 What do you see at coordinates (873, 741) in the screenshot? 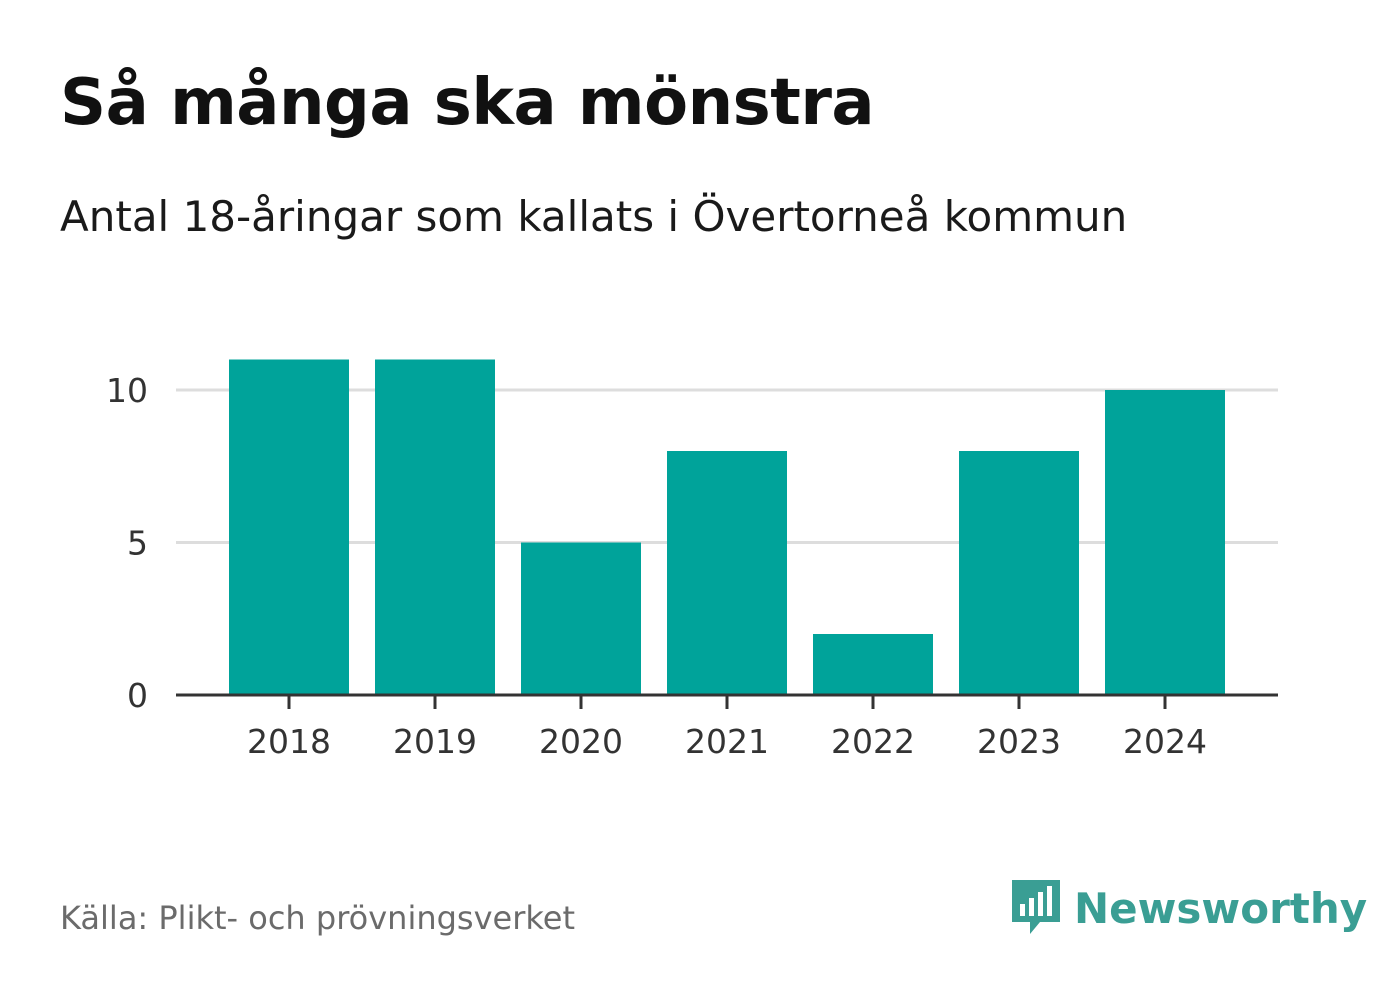
I see `x-tick-label: 2022` at bounding box center [873, 741].